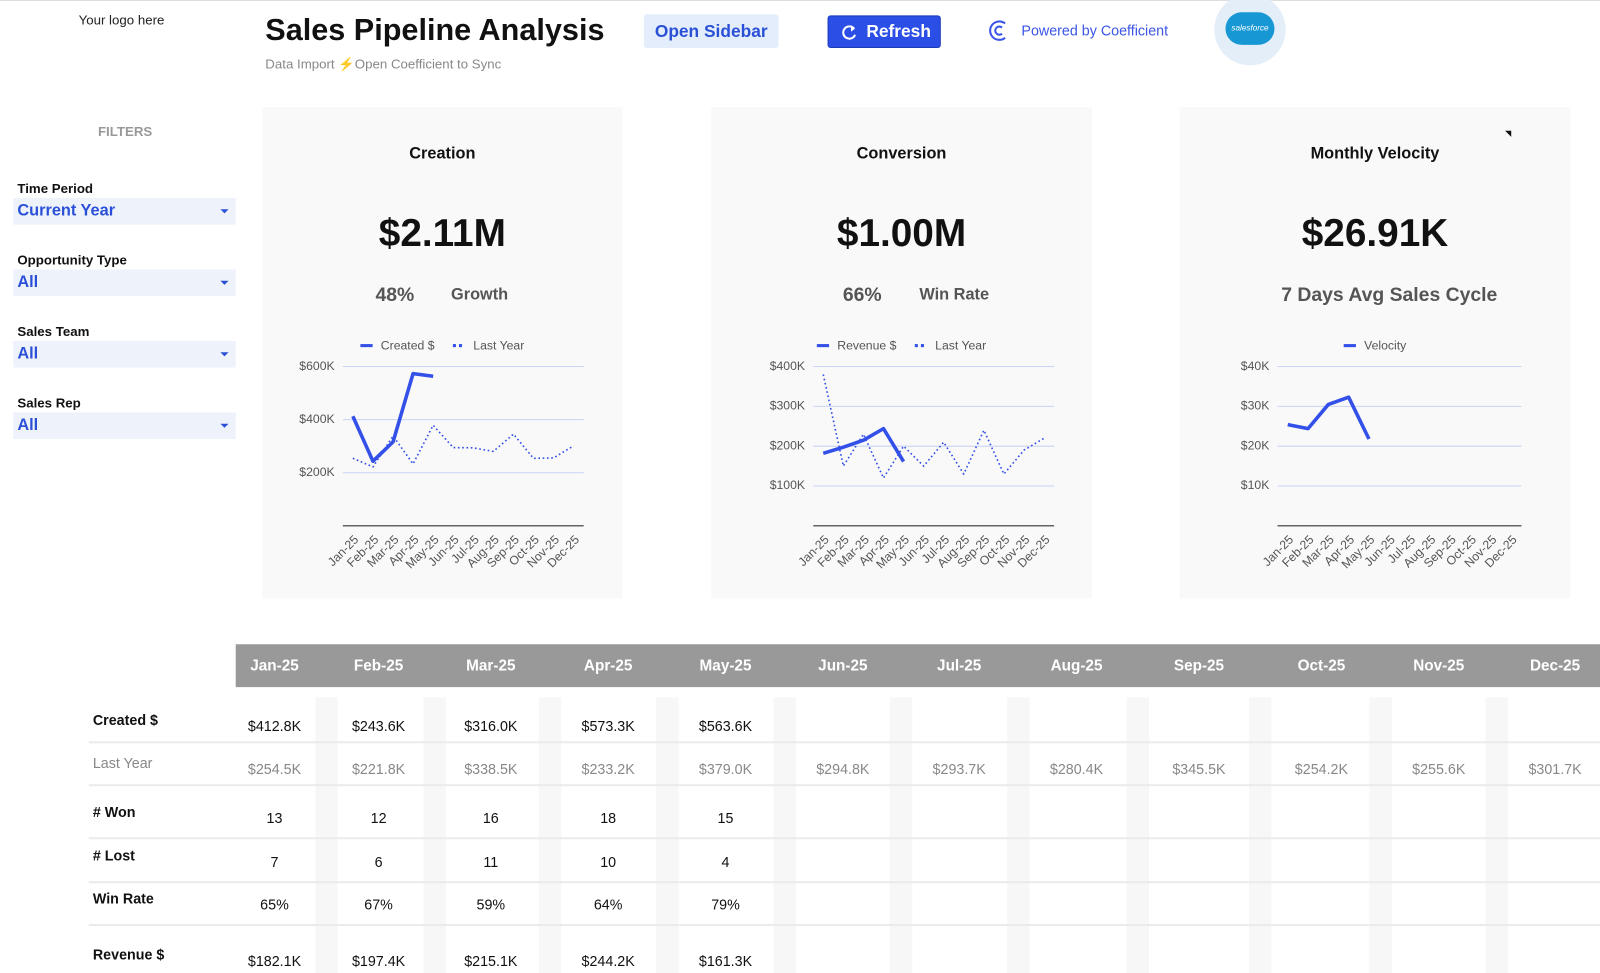  I want to click on metric-label: Growth, so click(479, 294).